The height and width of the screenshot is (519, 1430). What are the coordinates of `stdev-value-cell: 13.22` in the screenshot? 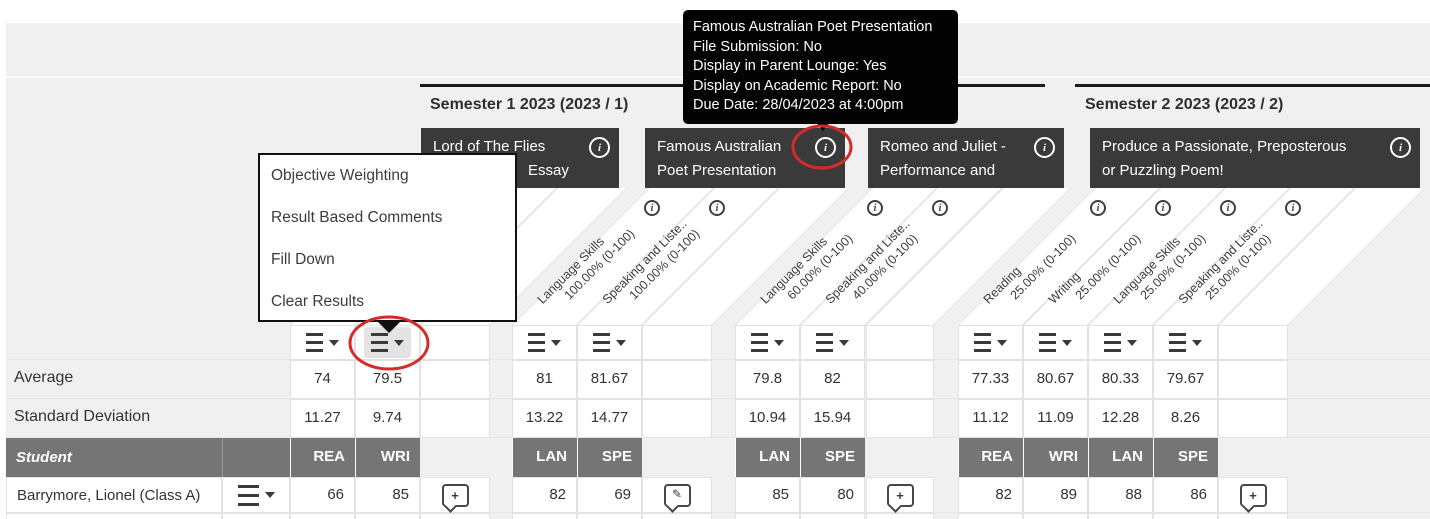 It's located at (544, 418).